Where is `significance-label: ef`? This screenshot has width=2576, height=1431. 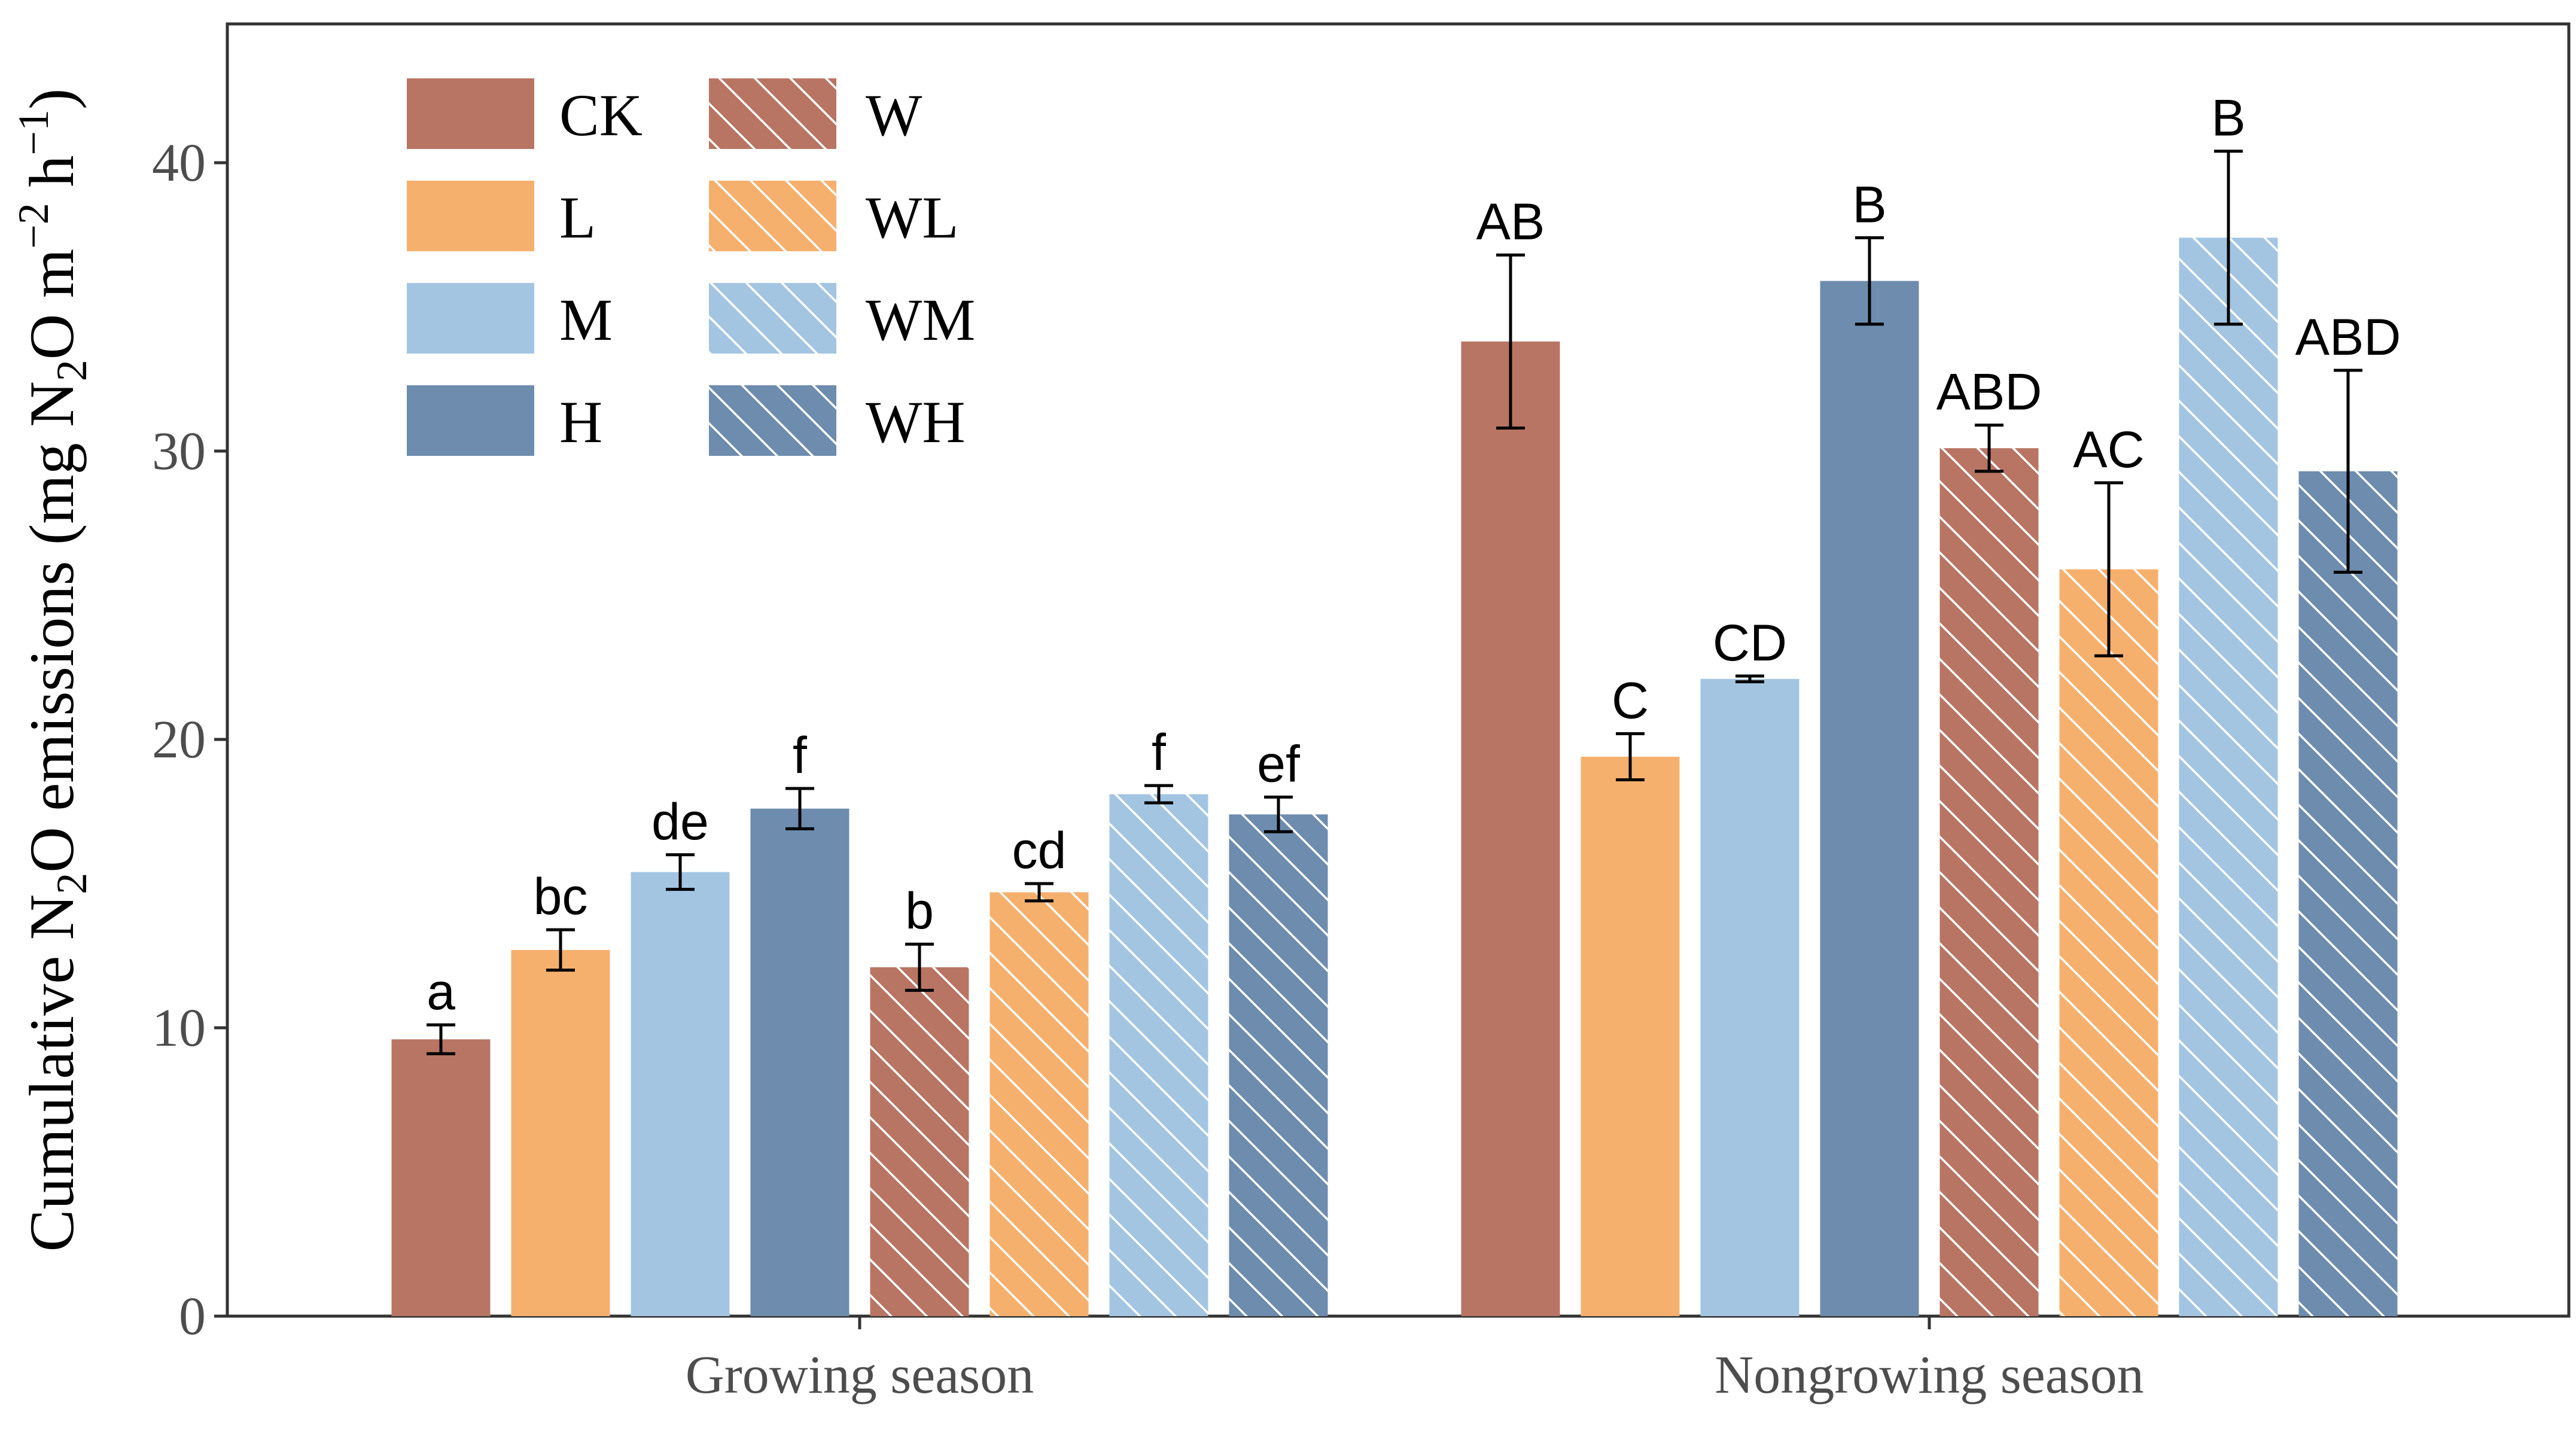
significance-label: ef is located at coordinates (1279, 764).